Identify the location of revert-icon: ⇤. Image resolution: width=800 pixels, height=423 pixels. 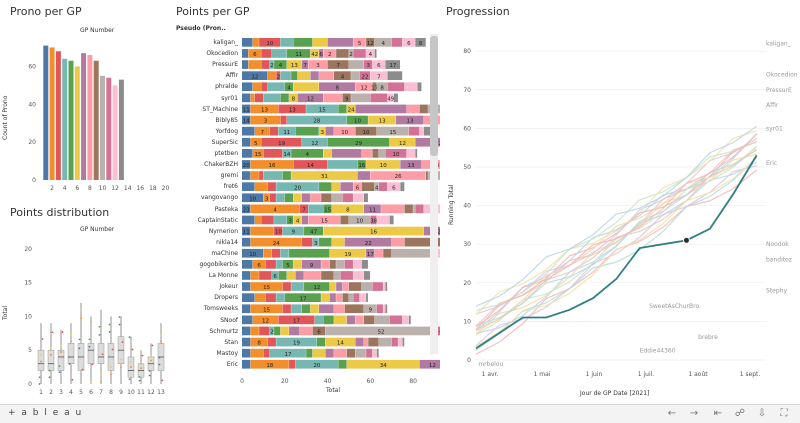
(718, 413).